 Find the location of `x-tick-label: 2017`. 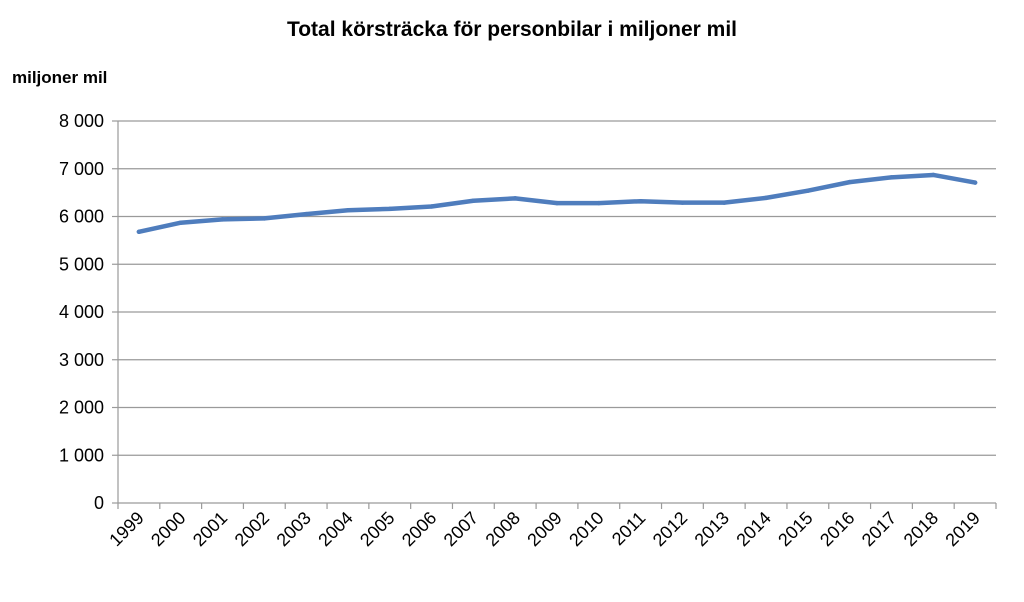

x-tick-label: 2017 is located at coordinates (879, 529).